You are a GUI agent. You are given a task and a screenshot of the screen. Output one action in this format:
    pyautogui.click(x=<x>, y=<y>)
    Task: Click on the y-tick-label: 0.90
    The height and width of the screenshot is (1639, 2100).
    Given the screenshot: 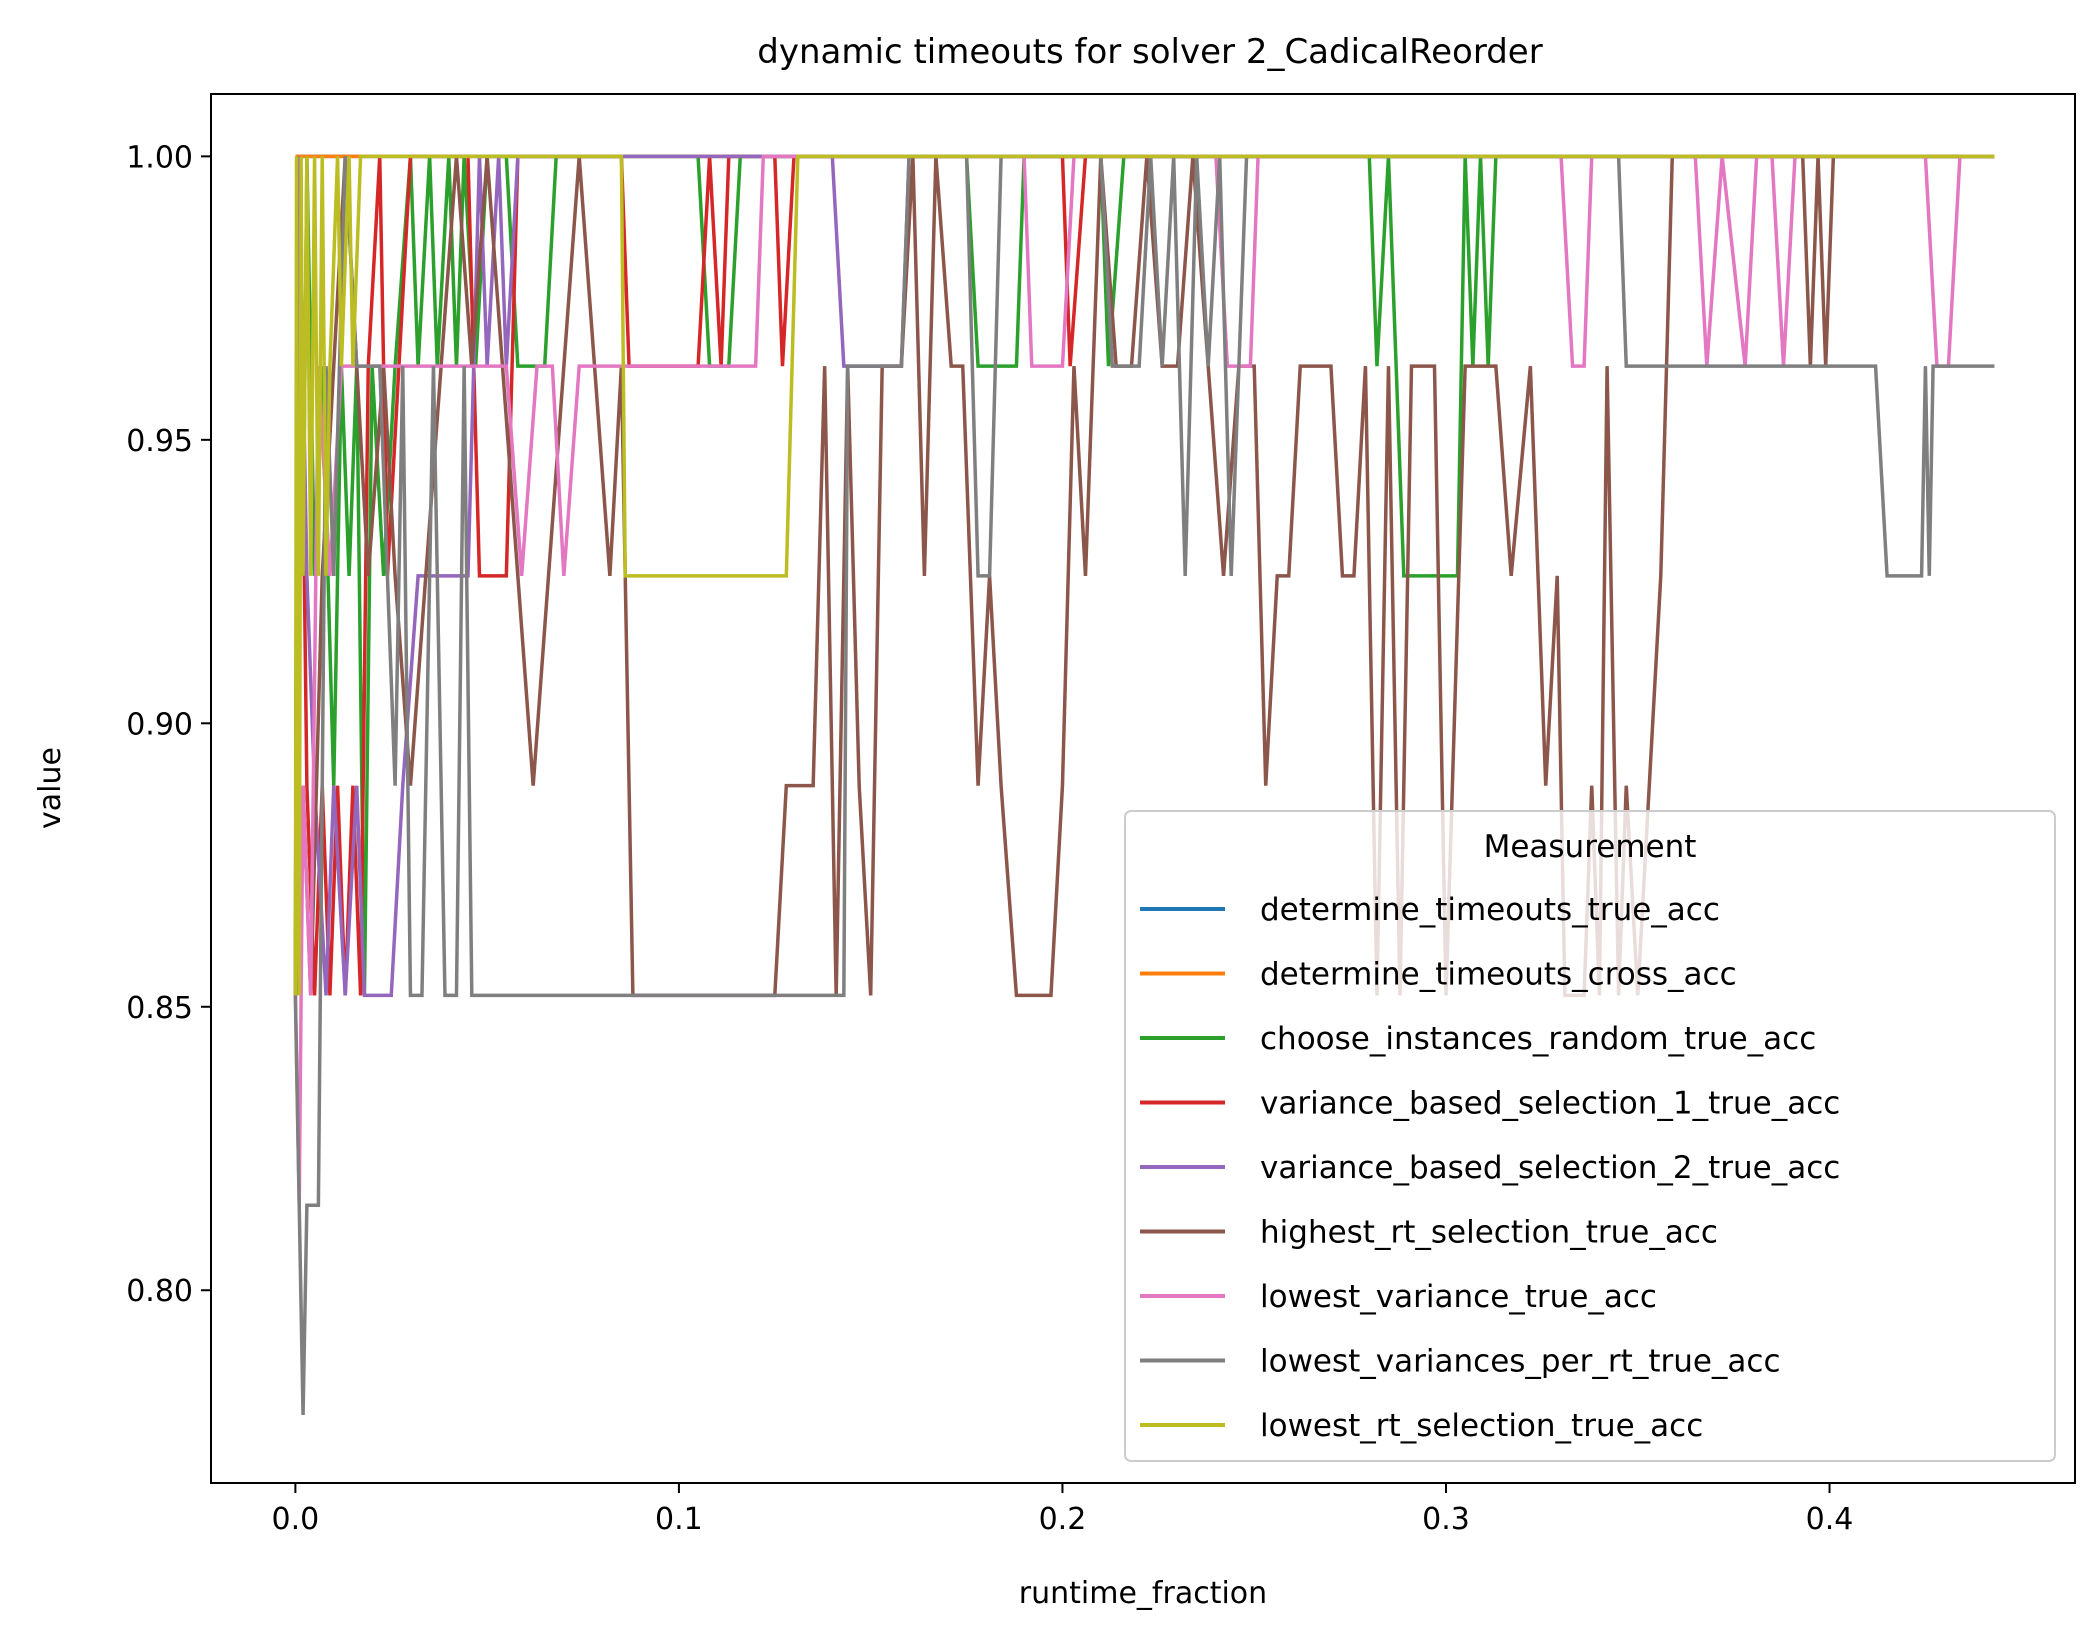 What is the action you would take?
    pyautogui.click(x=159, y=724)
    